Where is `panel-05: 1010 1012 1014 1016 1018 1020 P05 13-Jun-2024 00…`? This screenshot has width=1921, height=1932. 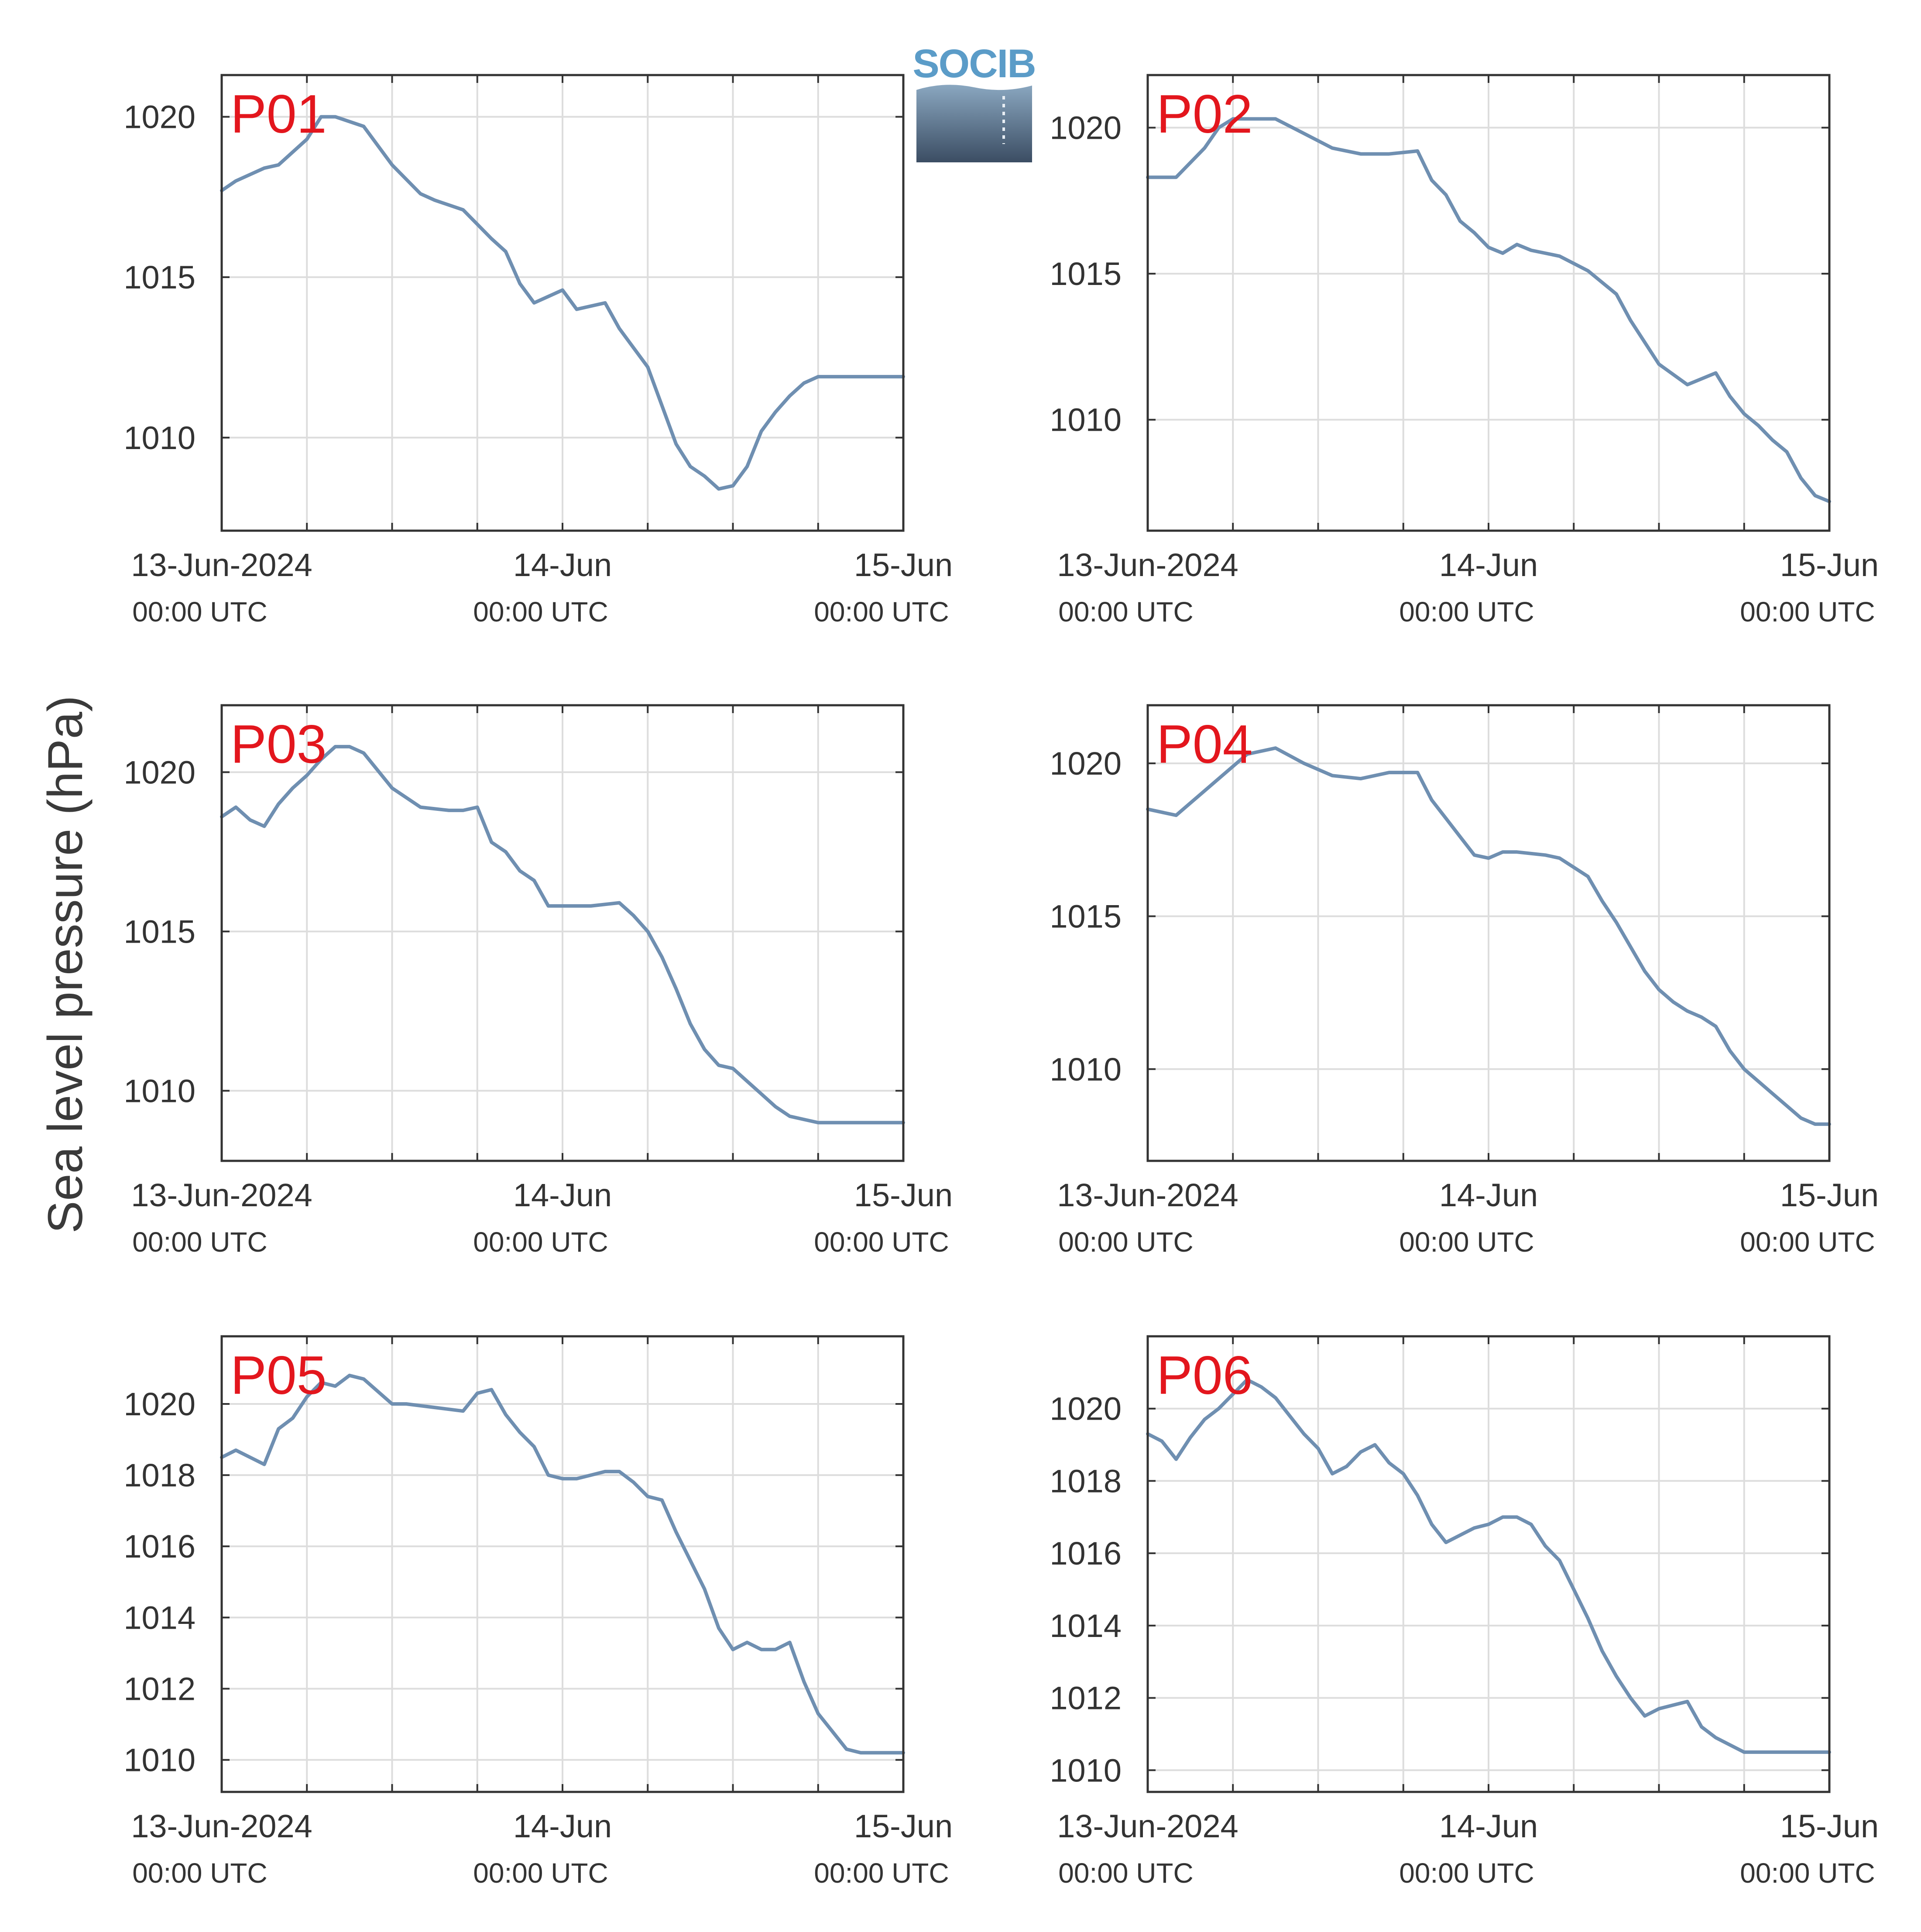 panel-05: 1010 1012 1014 1016 1018 1020 P05 13-Jun-2024 00… is located at coordinates (538, 1612).